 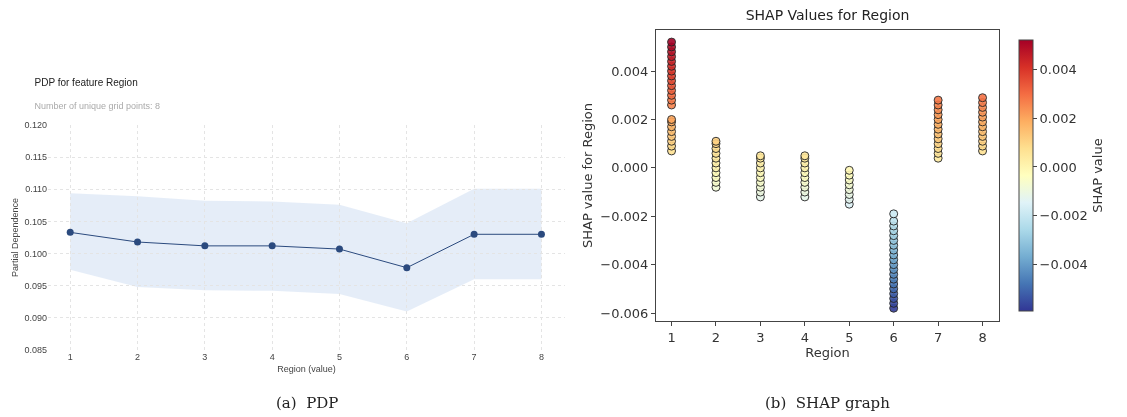 I want to click on y-tick-label: 0.120, so click(x=35, y=125).